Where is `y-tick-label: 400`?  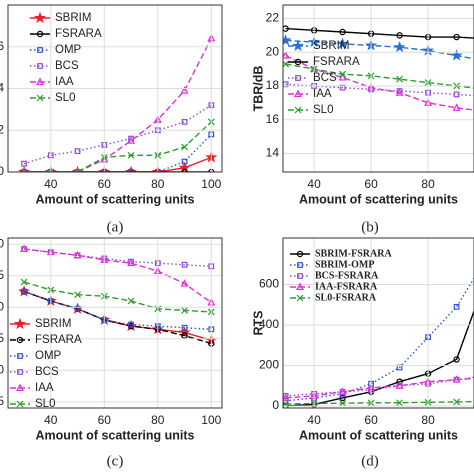 y-tick-label: 400 is located at coordinates (269, 324).